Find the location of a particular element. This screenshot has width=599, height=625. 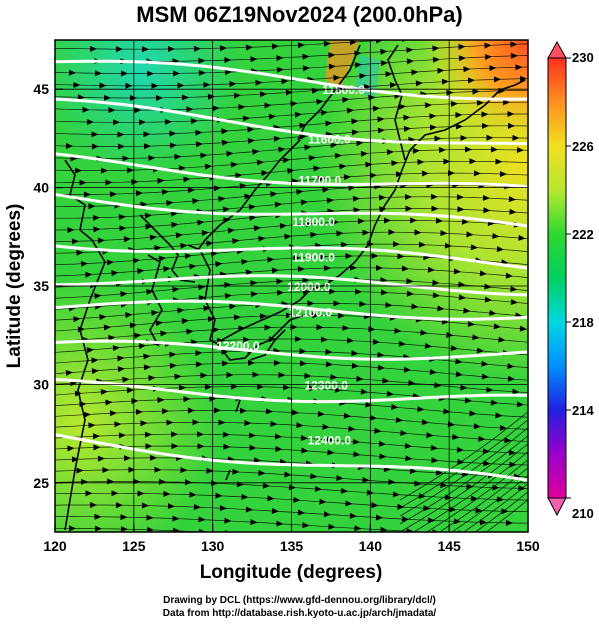

contour-label: 12400.0 is located at coordinates (330, 441).